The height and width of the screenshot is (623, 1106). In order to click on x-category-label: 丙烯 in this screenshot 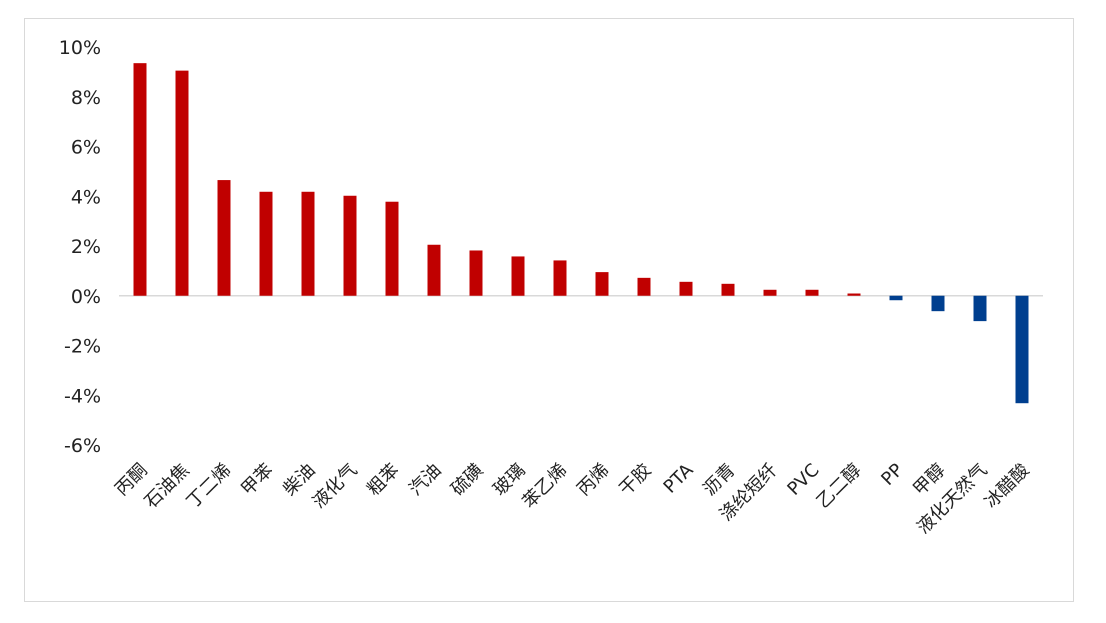, I will do `click(593, 480)`.